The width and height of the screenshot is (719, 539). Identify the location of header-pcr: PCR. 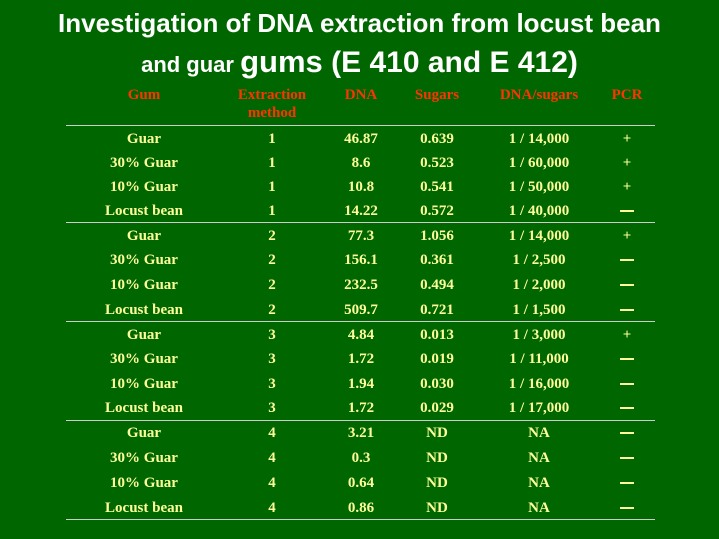
(627, 95).